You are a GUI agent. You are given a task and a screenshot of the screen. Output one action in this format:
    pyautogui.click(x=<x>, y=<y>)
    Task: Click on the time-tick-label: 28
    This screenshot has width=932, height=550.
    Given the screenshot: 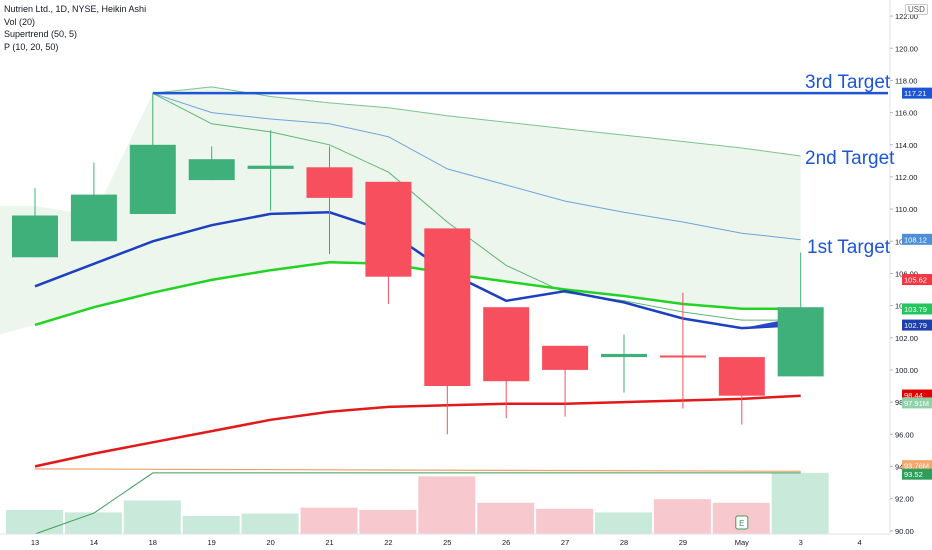 What is the action you would take?
    pyautogui.click(x=624, y=542)
    